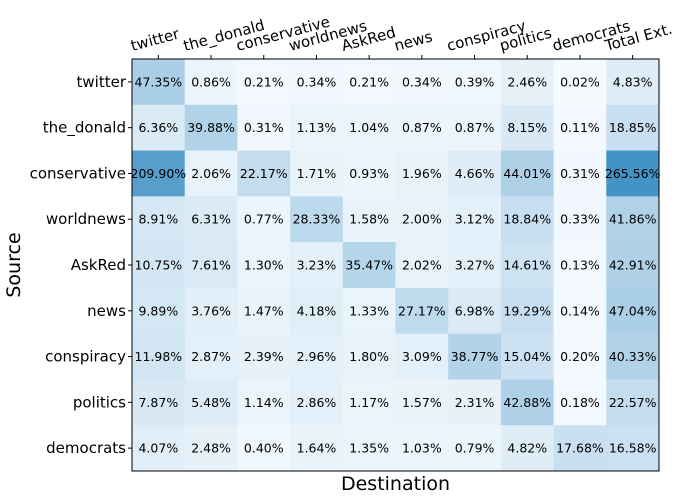 The width and height of the screenshot is (675, 500). I want to click on cell-value-label: 42.88%, so click(527, 402).